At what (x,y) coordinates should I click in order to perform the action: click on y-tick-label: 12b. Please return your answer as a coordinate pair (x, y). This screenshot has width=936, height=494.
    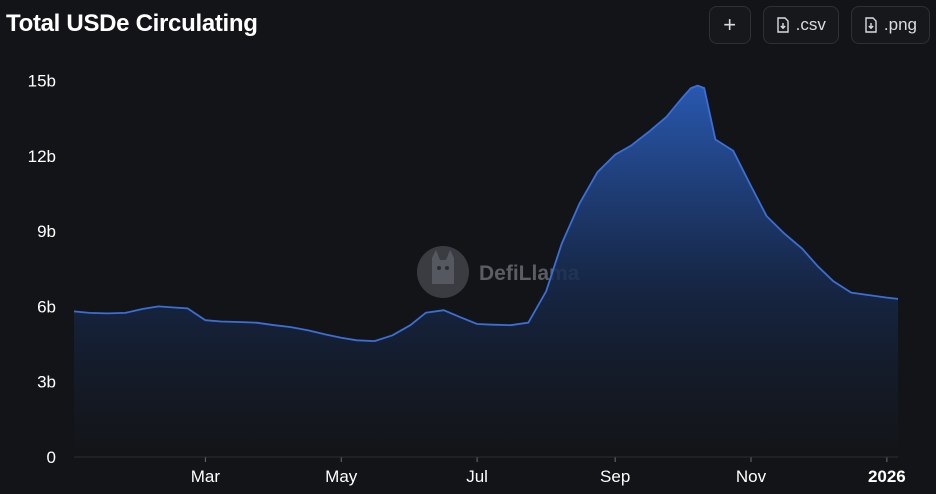
    Looking at the image, I should click on (42, 156).